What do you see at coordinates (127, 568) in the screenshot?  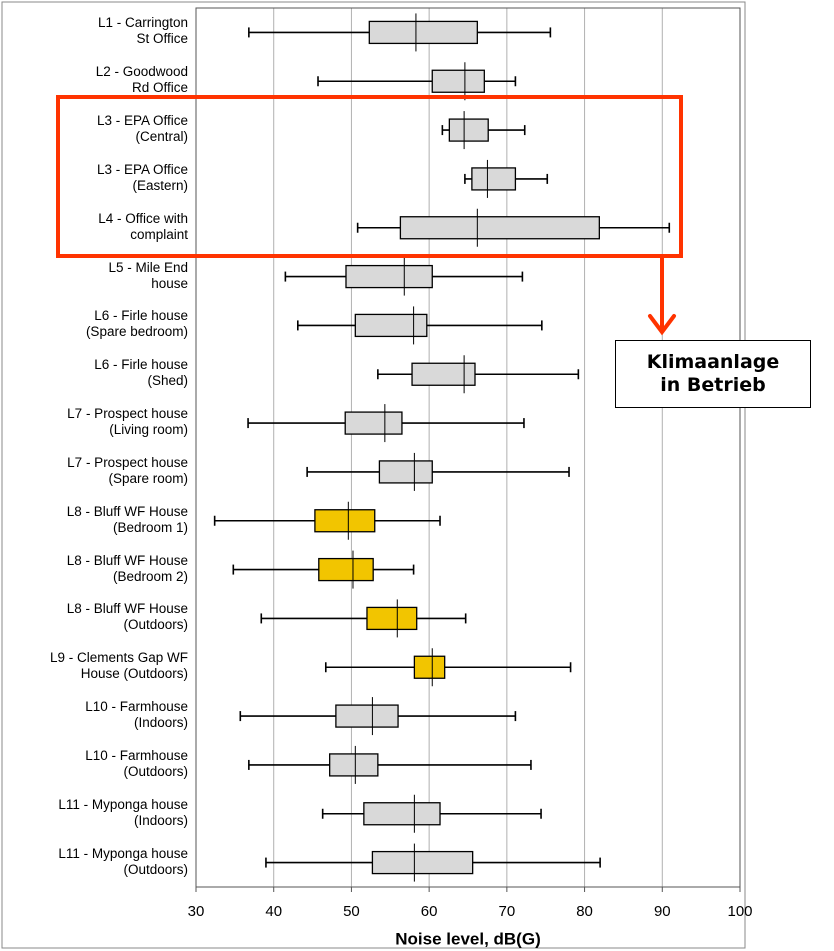 I see `y-tick-label: L8 - Bluff WF House (Bedroom 2)` at bounding box center [127, 568].